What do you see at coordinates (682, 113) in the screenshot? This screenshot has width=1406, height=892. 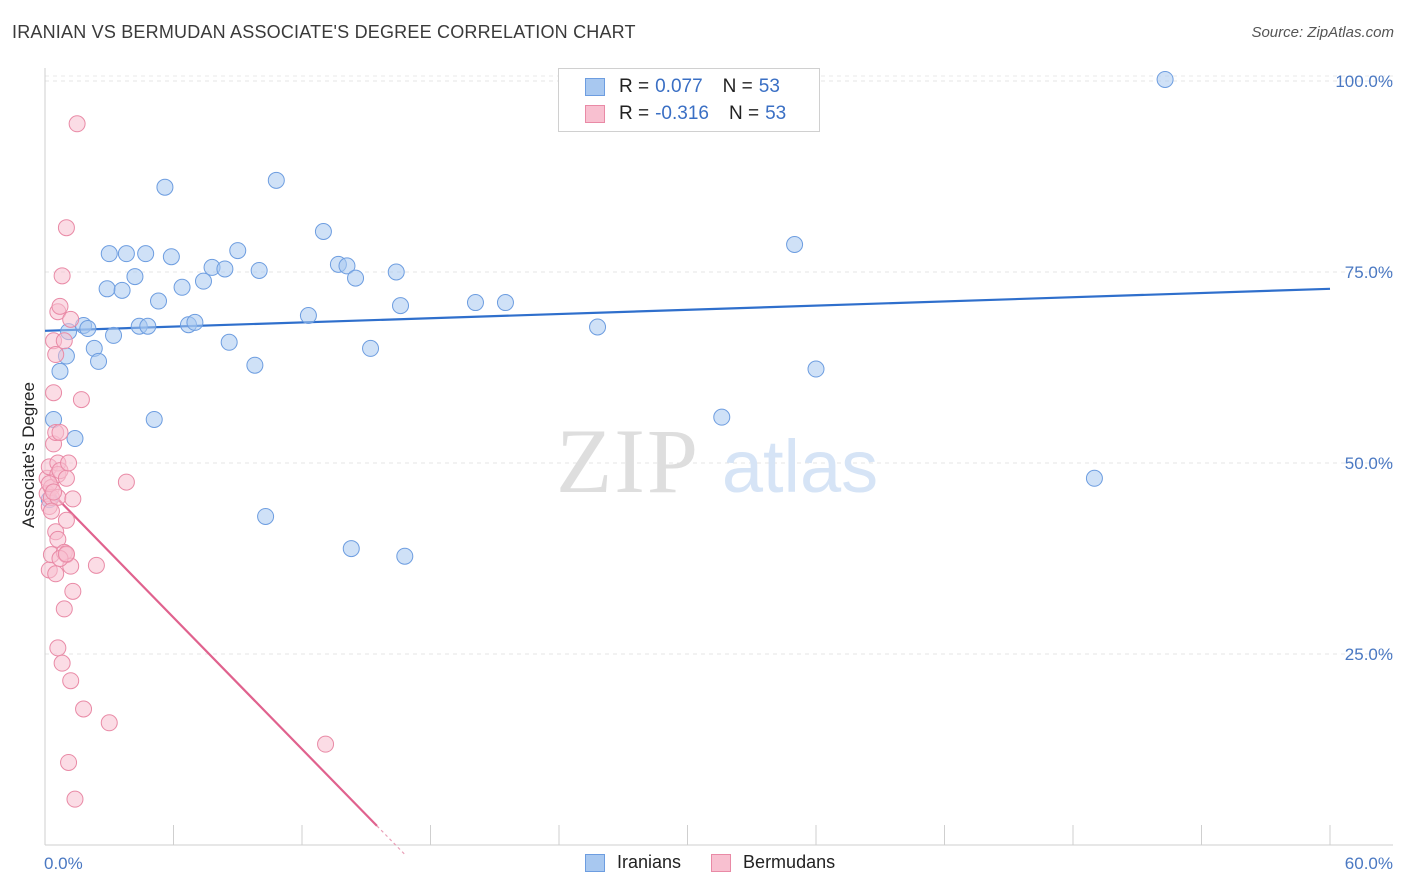 I see `legend-r-value: -0.316` at bounding box center [682, 113].